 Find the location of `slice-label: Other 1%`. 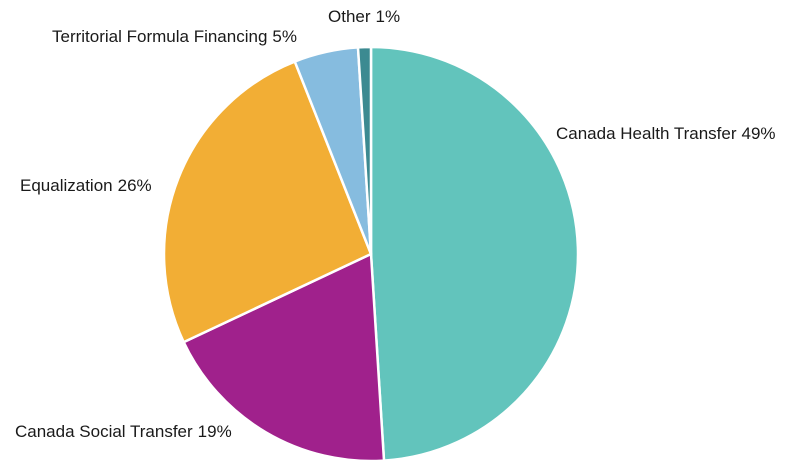

slice-label: Other 1% is located at coordinates (364, 16).